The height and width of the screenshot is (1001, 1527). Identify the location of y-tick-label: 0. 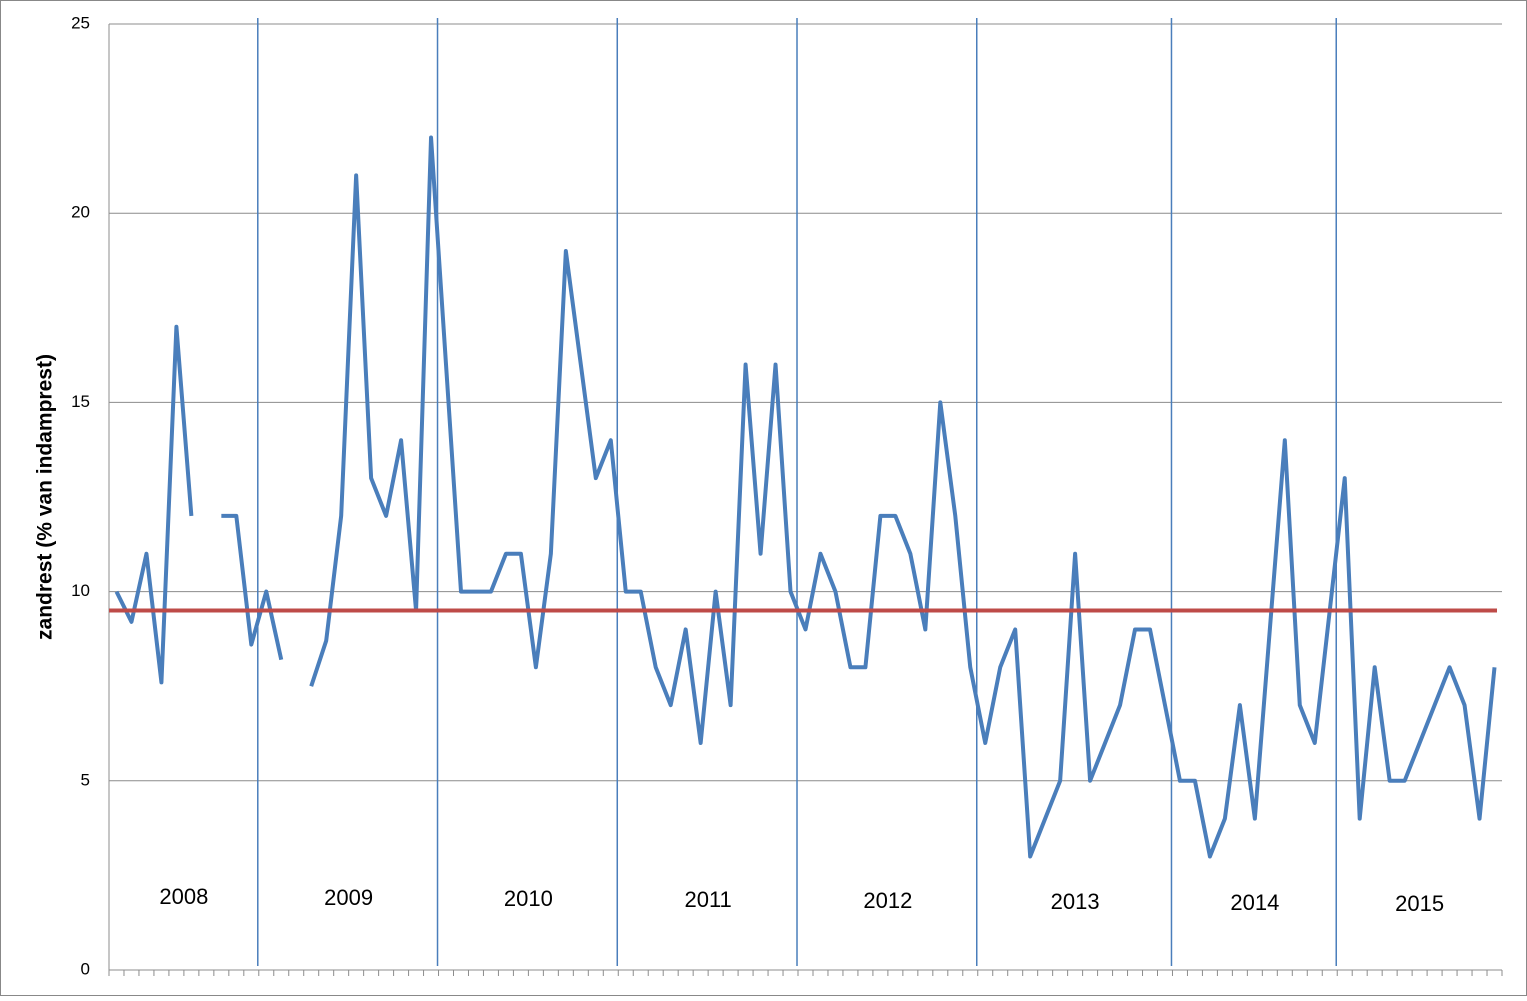
(85, 968).